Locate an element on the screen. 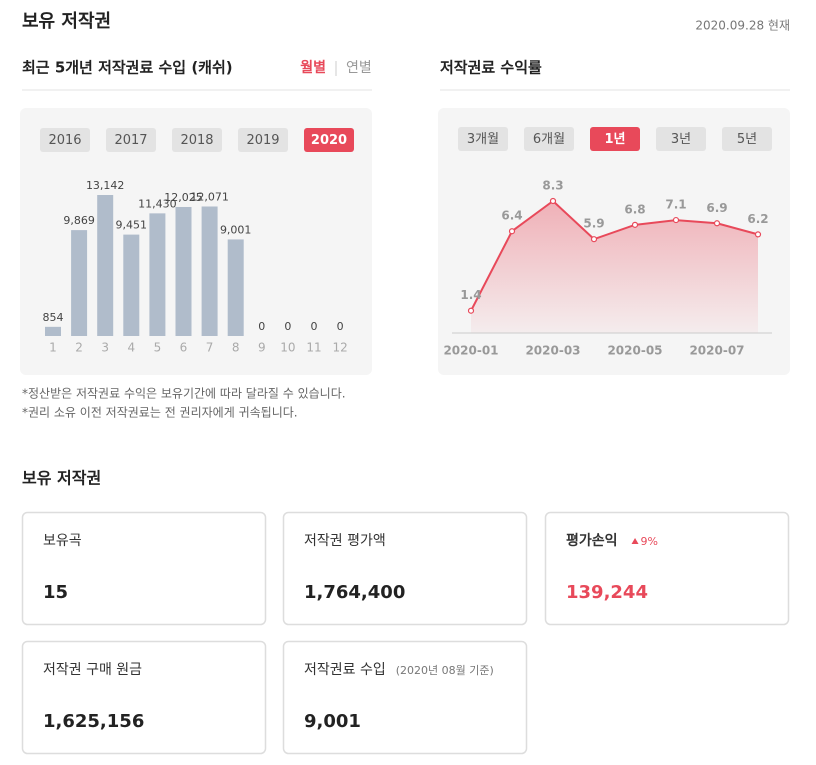 This screenshot has height=765, width=816. x-tick-label: 2 is located at coordinates (79, 348).